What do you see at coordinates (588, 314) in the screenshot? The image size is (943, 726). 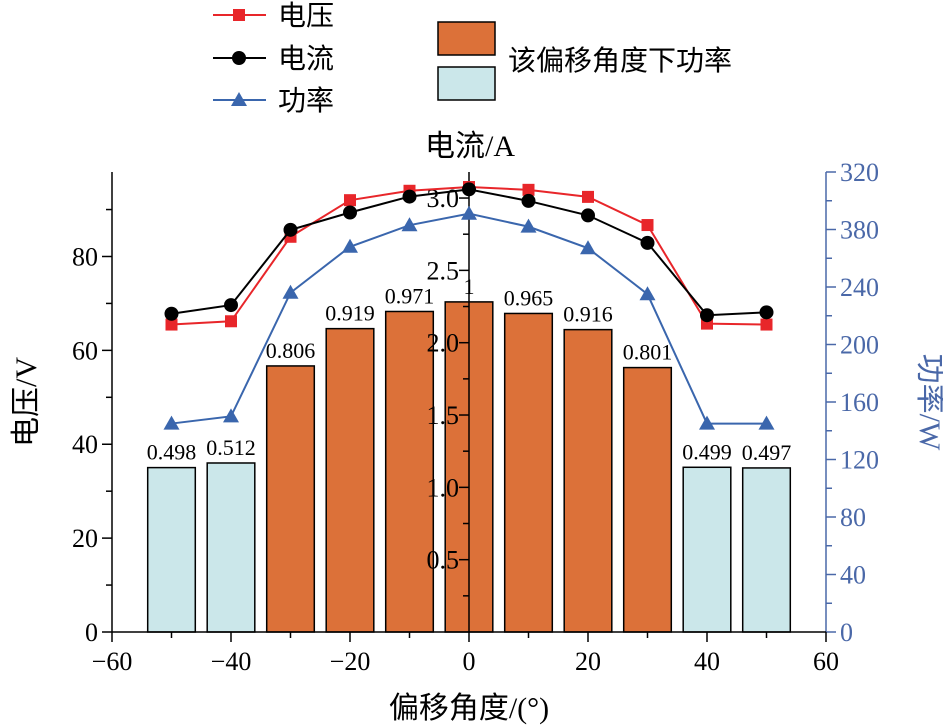 I see `bar-label: 0.916` at bounding box center [588, 314].